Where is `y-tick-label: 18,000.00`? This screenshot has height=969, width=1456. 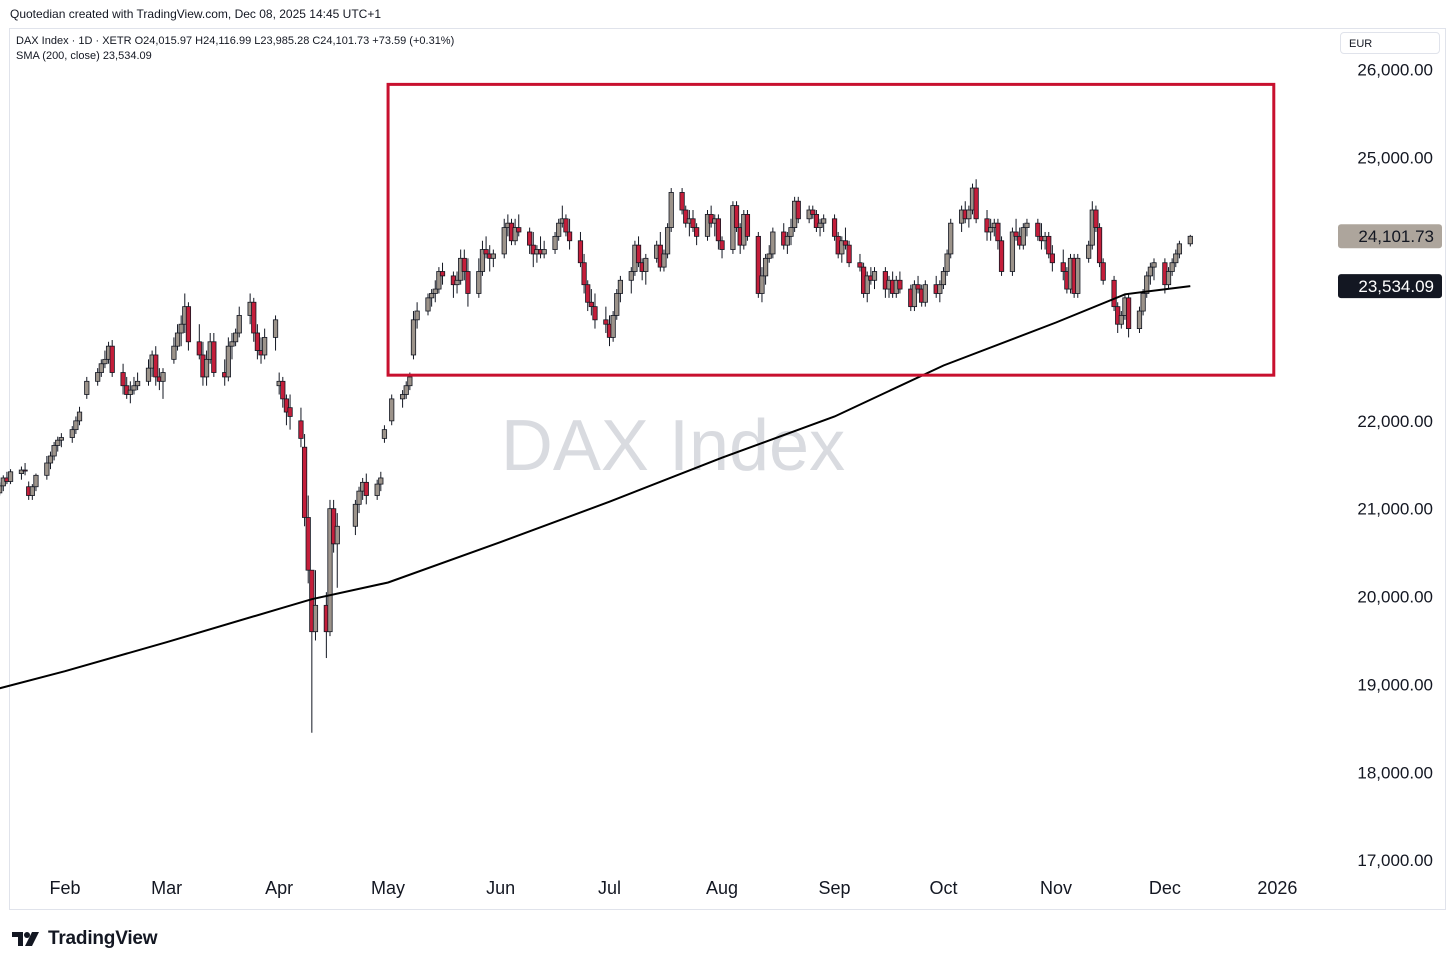 y-tick-label: 18,000.00 is located at coordinates (1395, 772).